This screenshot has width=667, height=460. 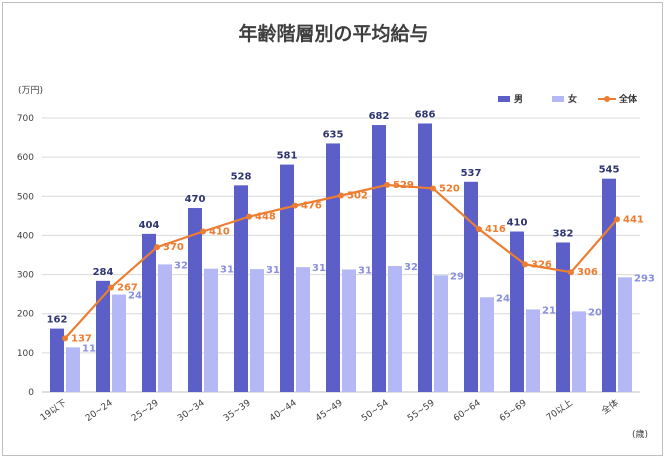 What do you see at coordinates (25, 119) in the screenshot?
I see `y-tick-label: 700` at bounding box center [25, 119].